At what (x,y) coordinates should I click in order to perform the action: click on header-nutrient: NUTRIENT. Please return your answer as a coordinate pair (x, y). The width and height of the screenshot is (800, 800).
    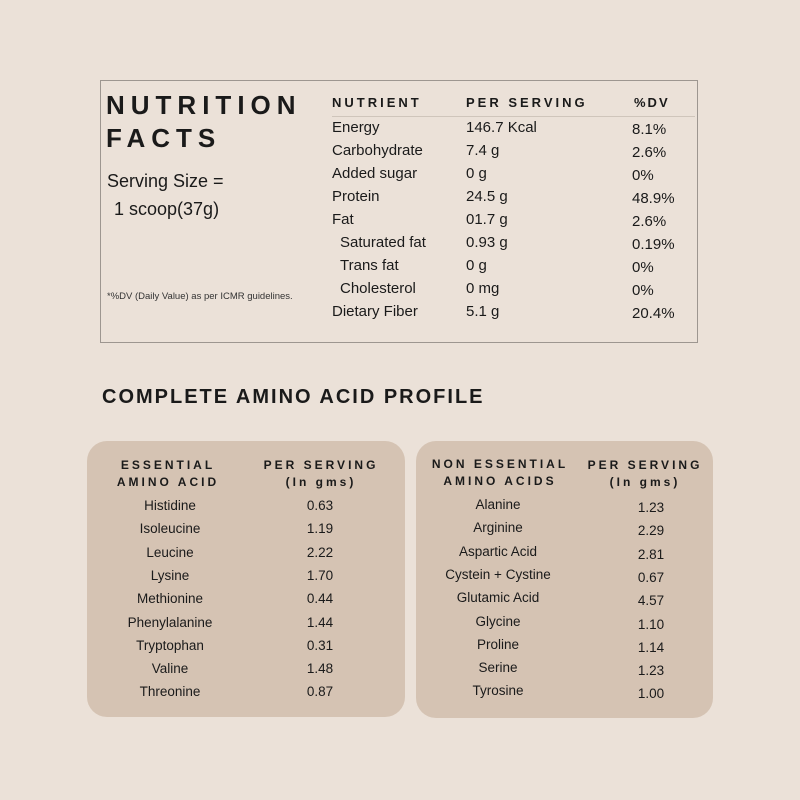
    Looking at the image, I should click on (377, 102).